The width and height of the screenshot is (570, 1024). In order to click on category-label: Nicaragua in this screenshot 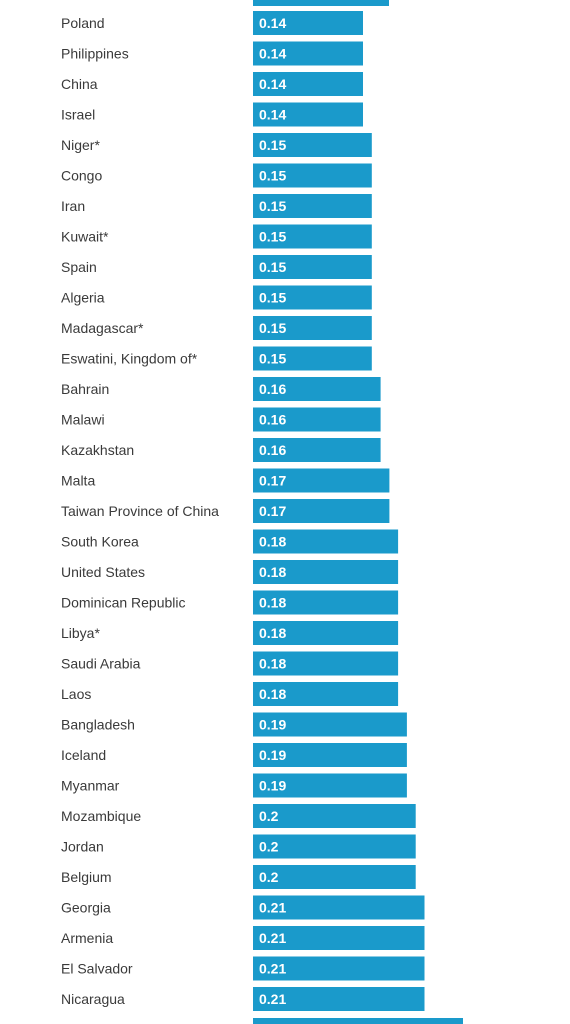, I will do `click(93, 999)`.